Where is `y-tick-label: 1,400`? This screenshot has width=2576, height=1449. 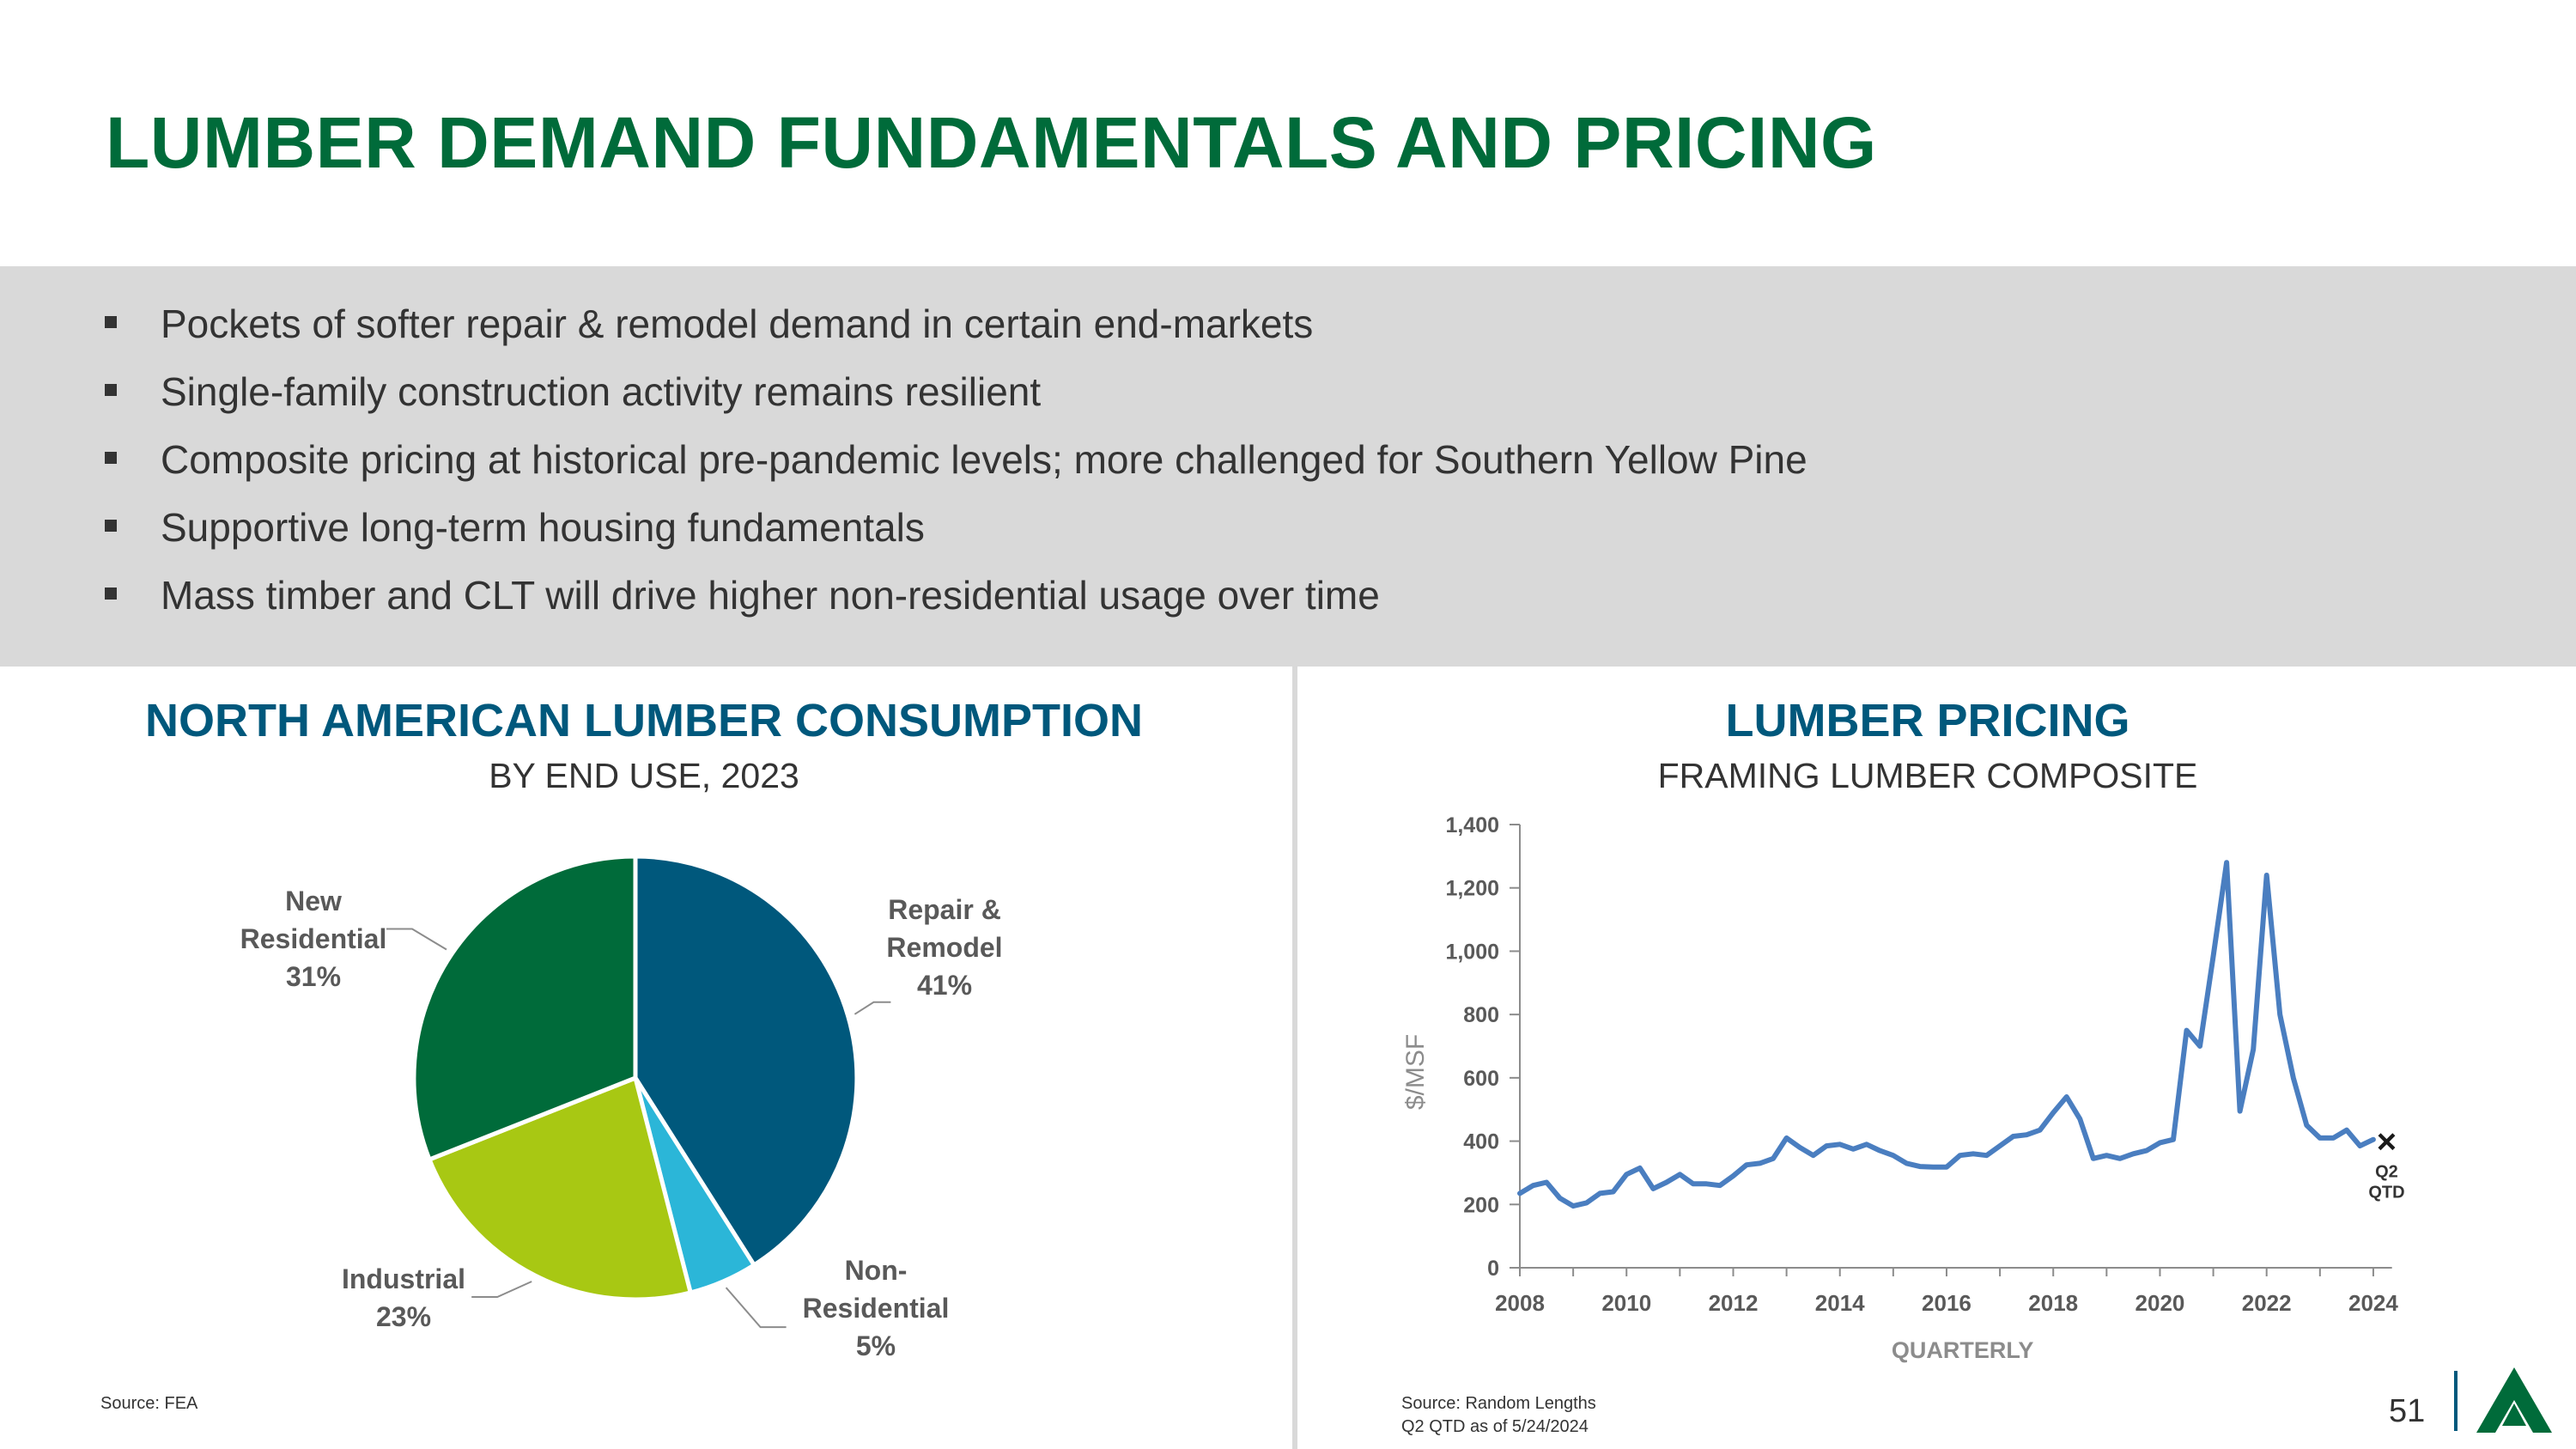
y-tick-label: 1,400 is located at coordinates (1472, 825).